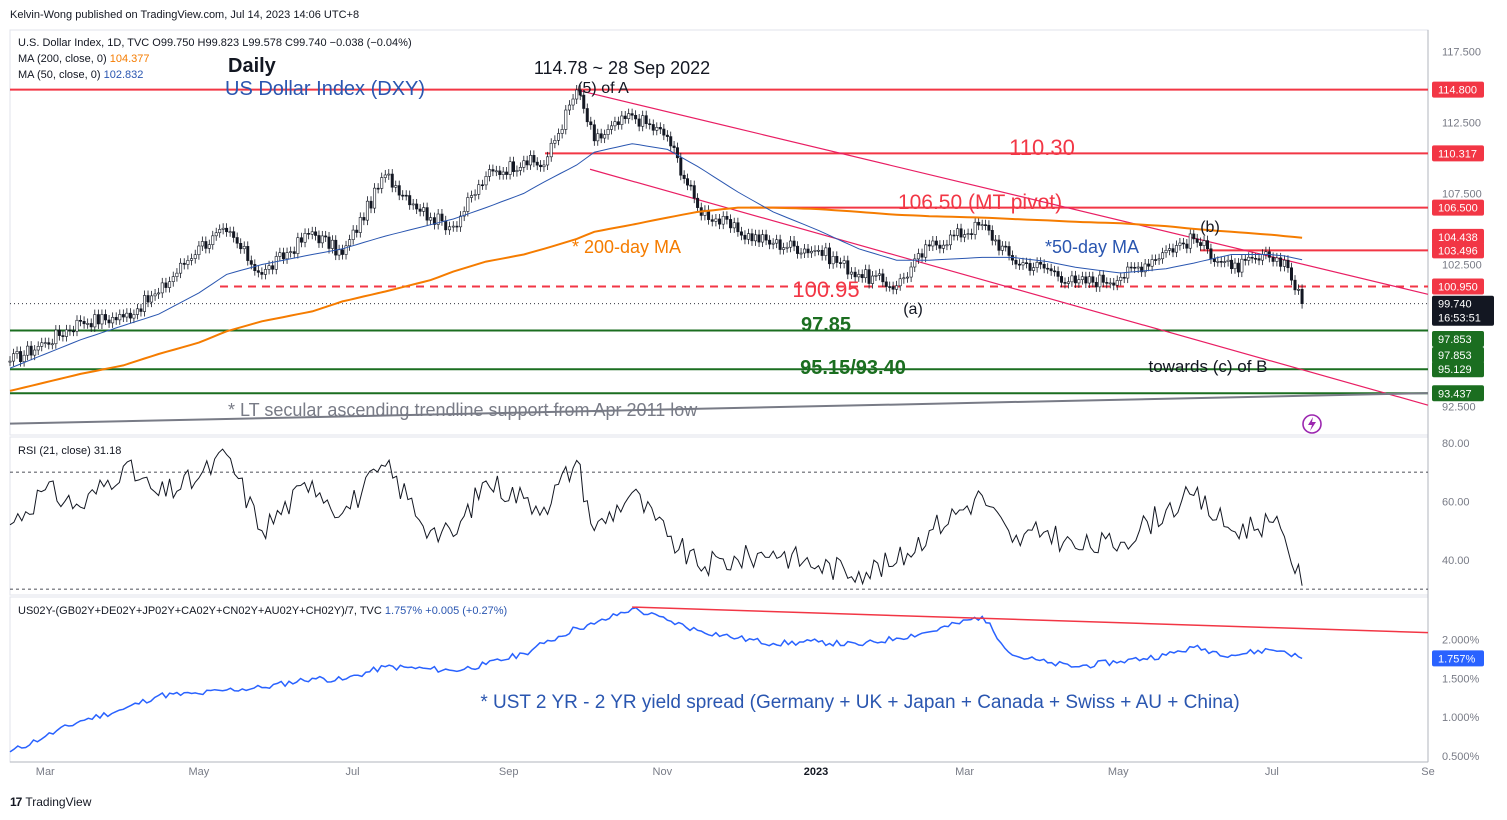  I want to click on x-axis-tick: May, so click(199, 772).